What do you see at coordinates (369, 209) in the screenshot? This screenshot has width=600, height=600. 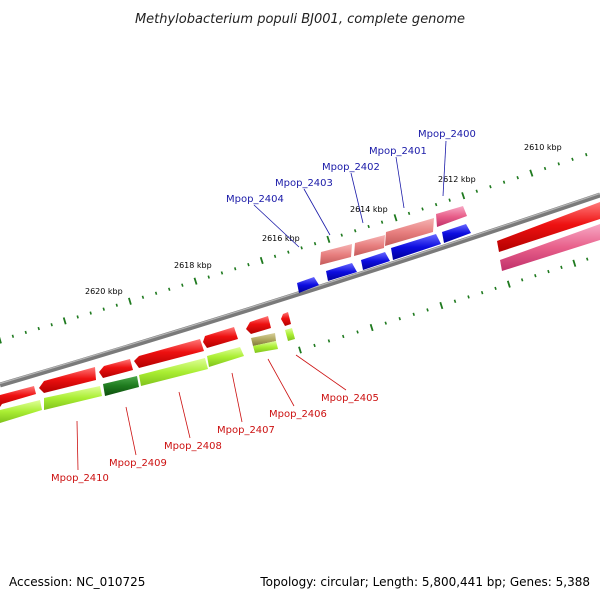 I see `scale-label-2614: 2614 kbp` at bounding box center [369, 209].